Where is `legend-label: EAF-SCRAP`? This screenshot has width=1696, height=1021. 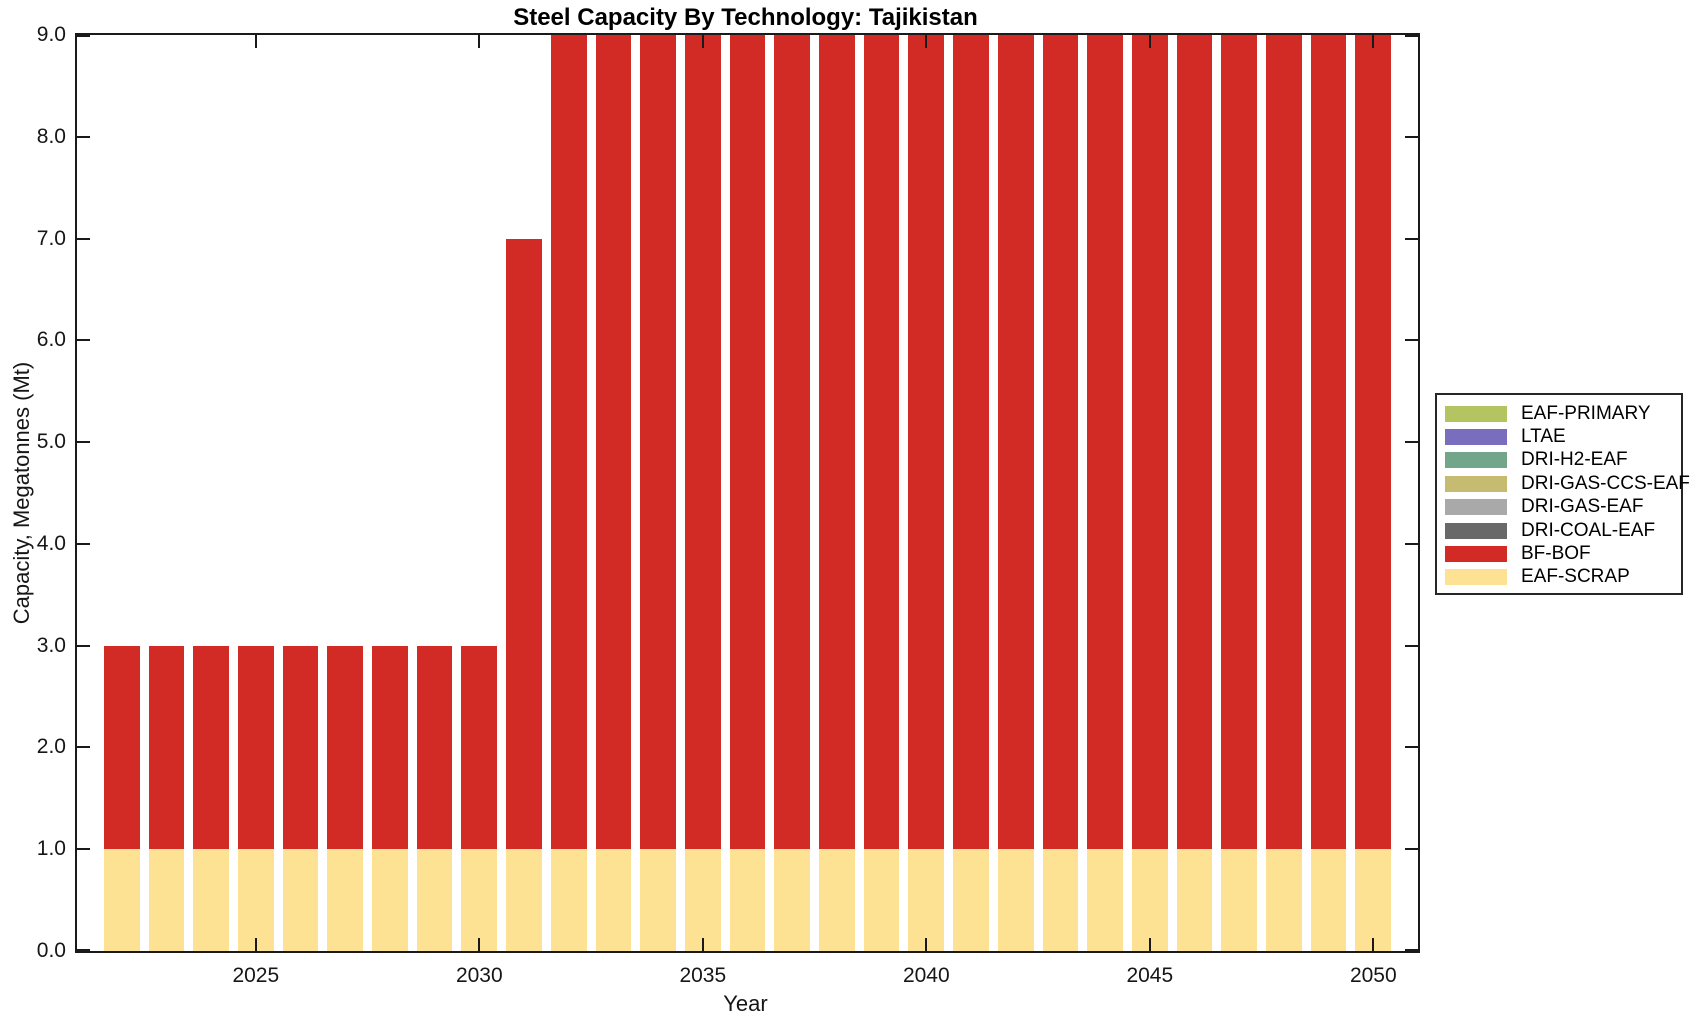 legend-label: EAF-SCRAP is located at coordinates (1575, 577).